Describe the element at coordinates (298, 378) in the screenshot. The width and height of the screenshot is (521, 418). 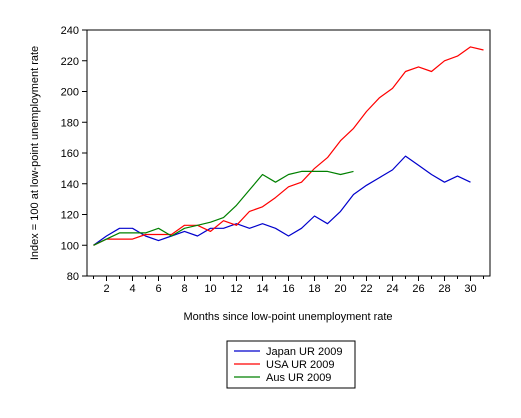
I see `legend-label: Aus UR 2009` at that location.